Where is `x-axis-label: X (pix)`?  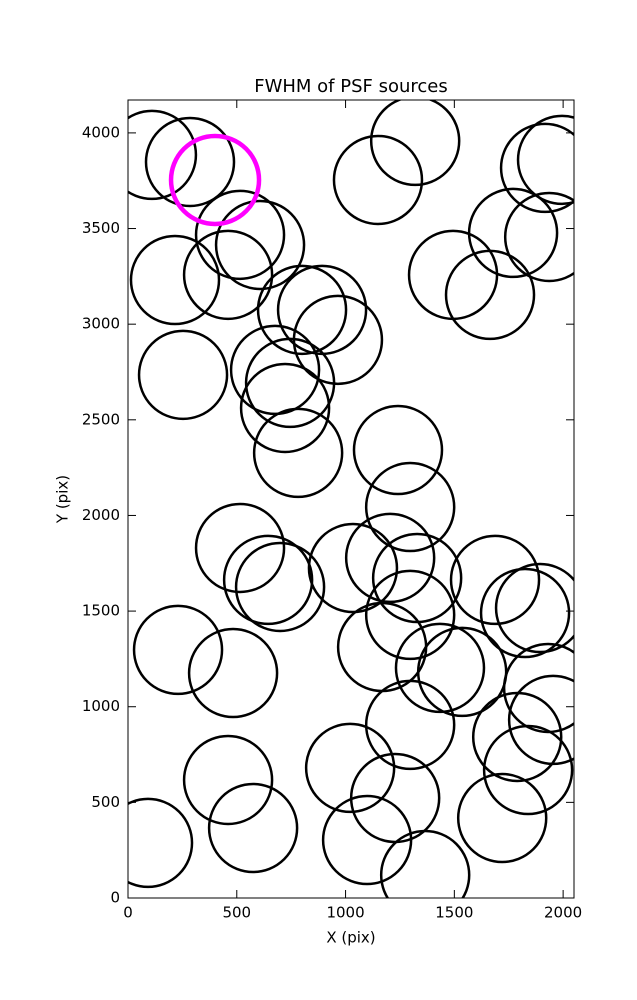 x-axis-label: X (pix) is located at coordinates (350, 938).